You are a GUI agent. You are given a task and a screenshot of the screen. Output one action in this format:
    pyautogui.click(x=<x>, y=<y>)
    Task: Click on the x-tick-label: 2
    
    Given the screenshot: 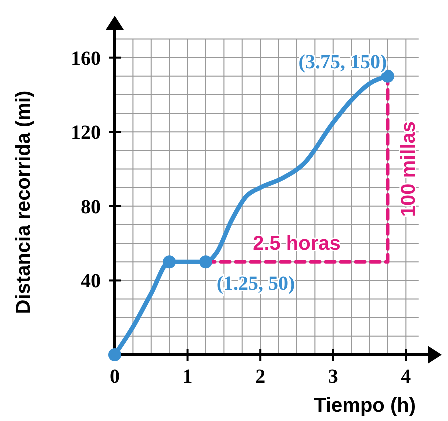 What is the action you would take?
    pyautogui.click(x=261, y=377)
    